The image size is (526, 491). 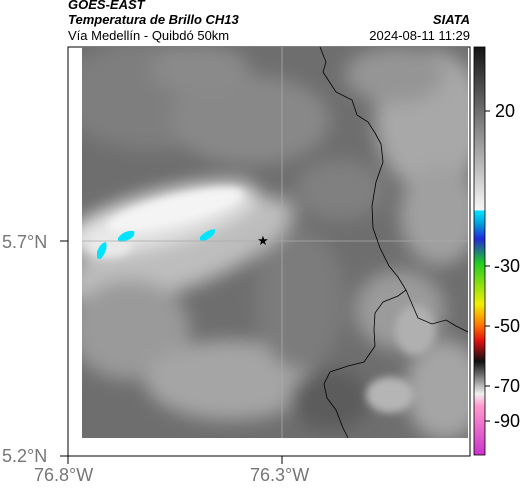 I want to click on organization-label: SIATA, so click(x=451, y=19).